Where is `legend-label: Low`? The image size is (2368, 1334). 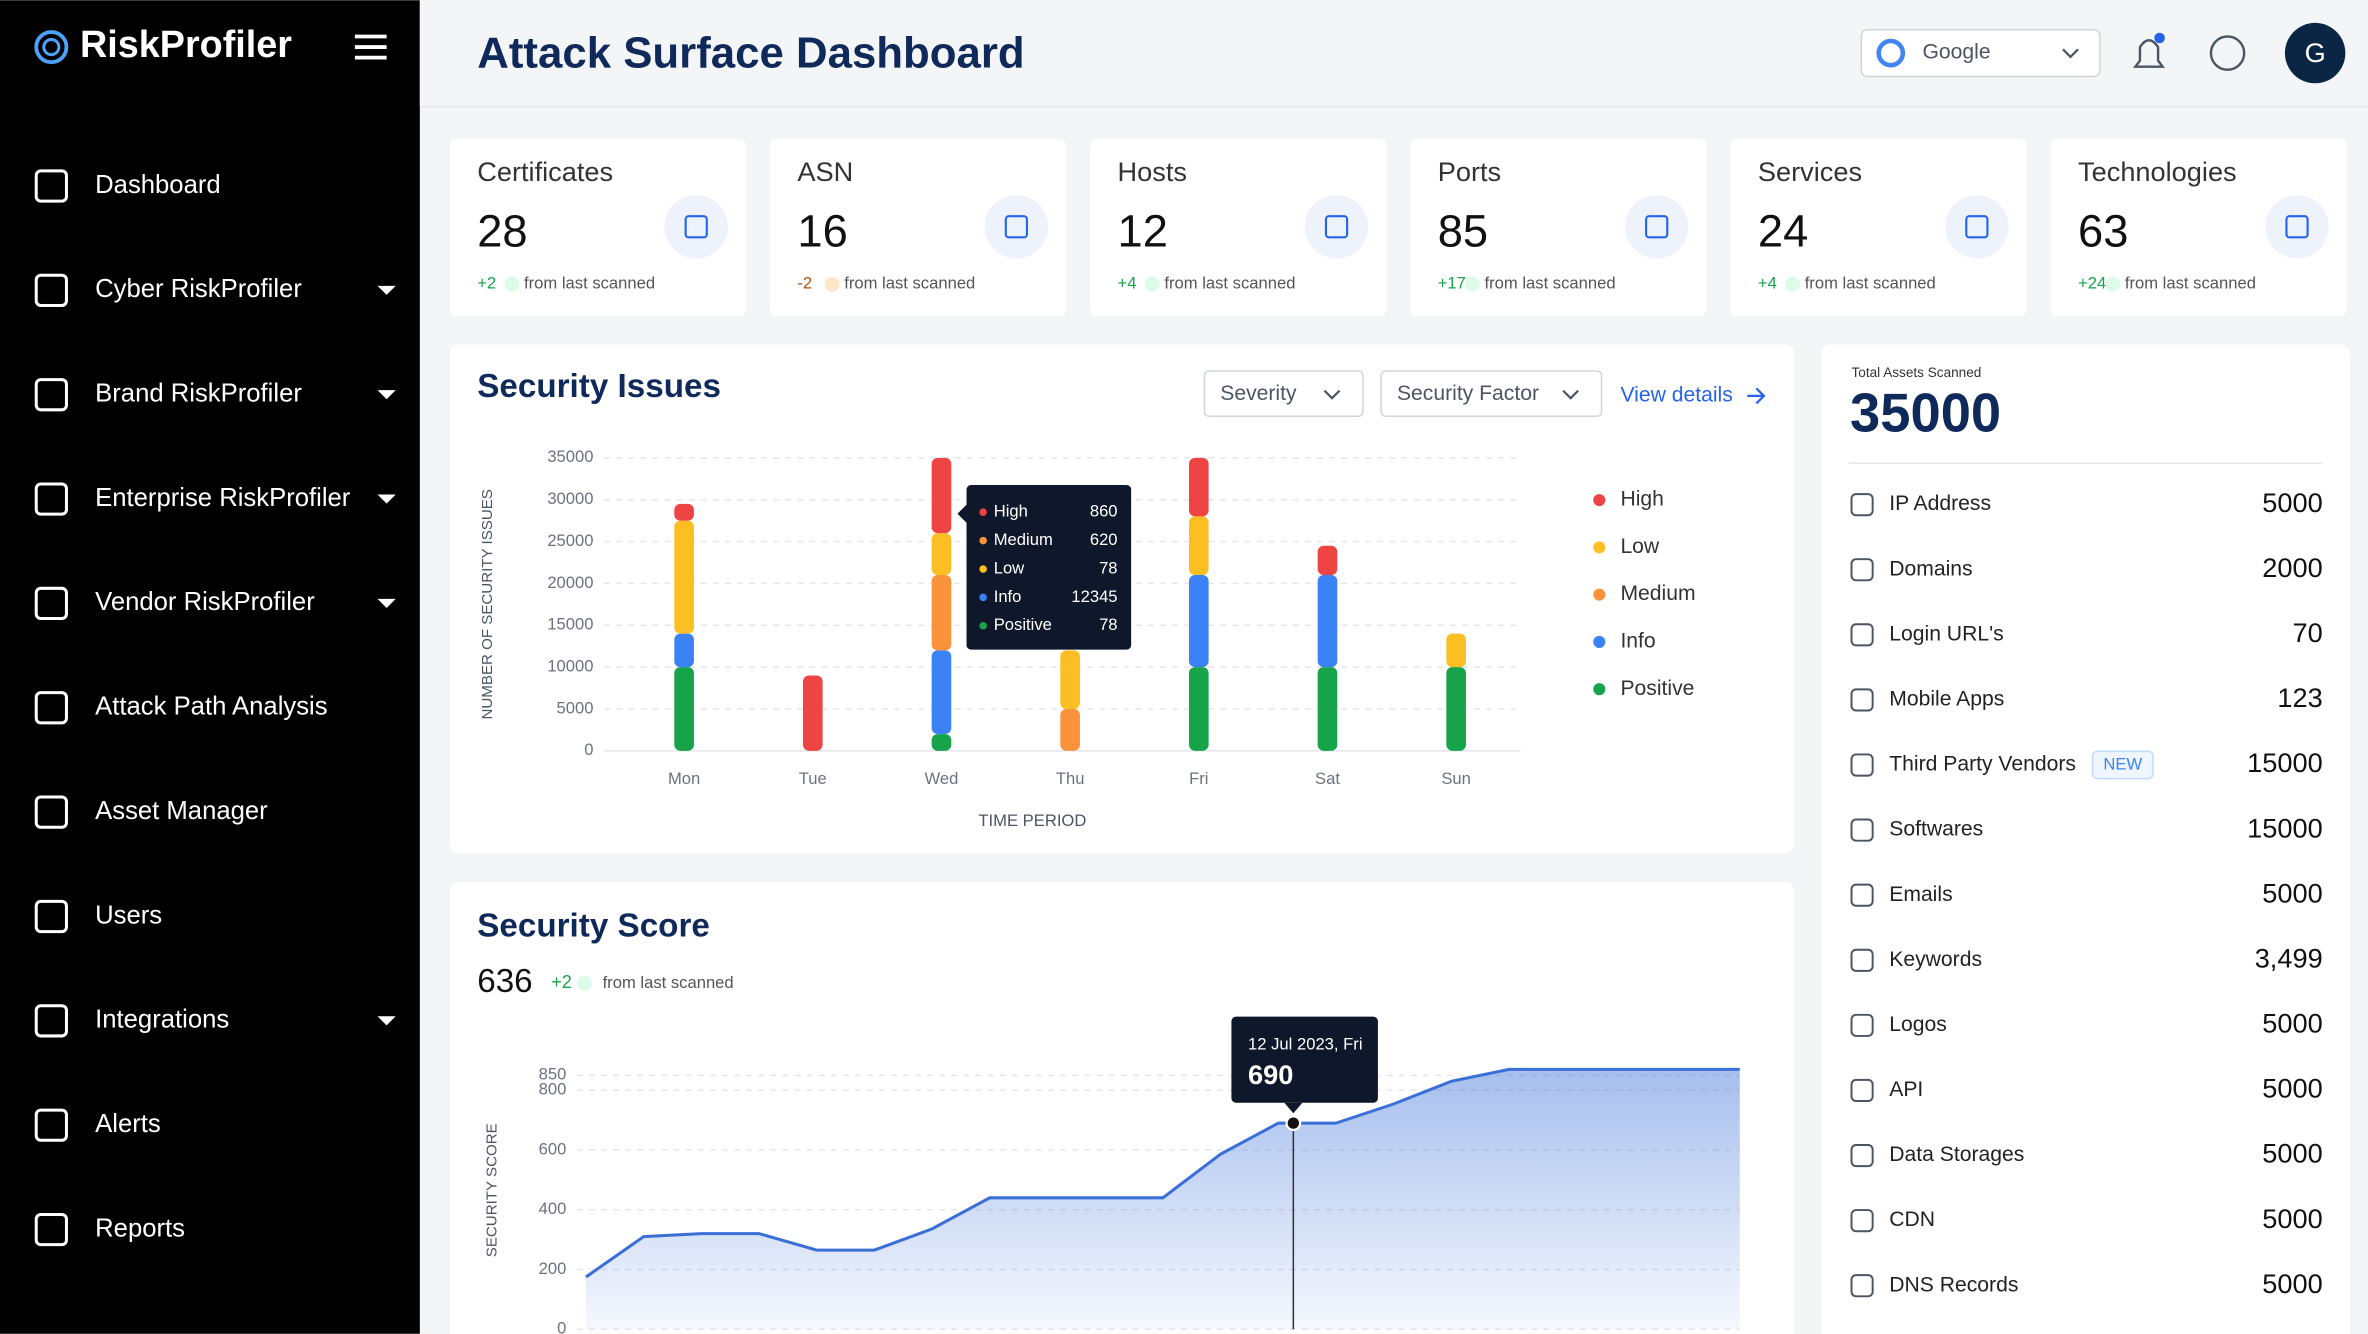
legend-label: Low is located at coordinates (1639, 546).